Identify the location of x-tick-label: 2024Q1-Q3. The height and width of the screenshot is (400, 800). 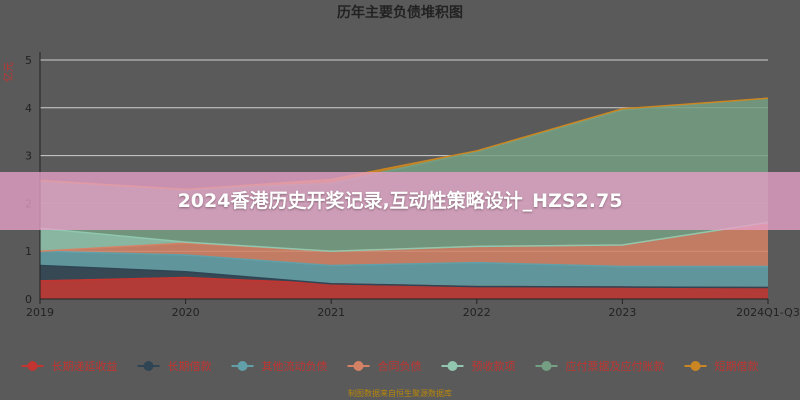
(768, 312).